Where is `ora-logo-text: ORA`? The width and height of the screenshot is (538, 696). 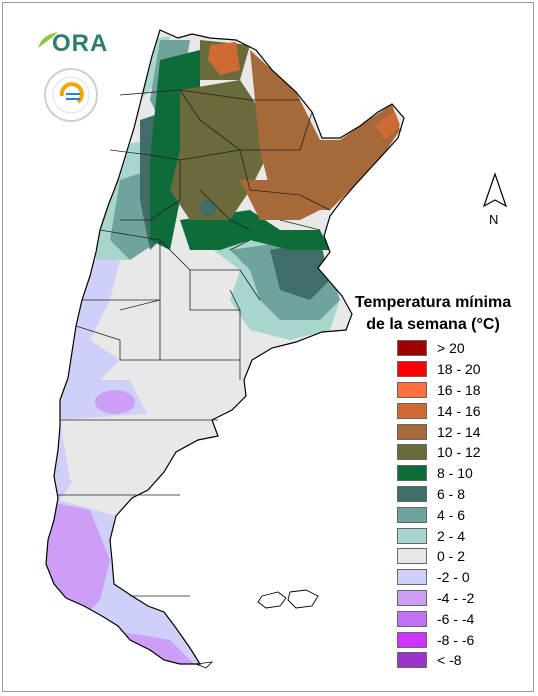
ora-logo-text: ORA is located at coordinates (80, 43).